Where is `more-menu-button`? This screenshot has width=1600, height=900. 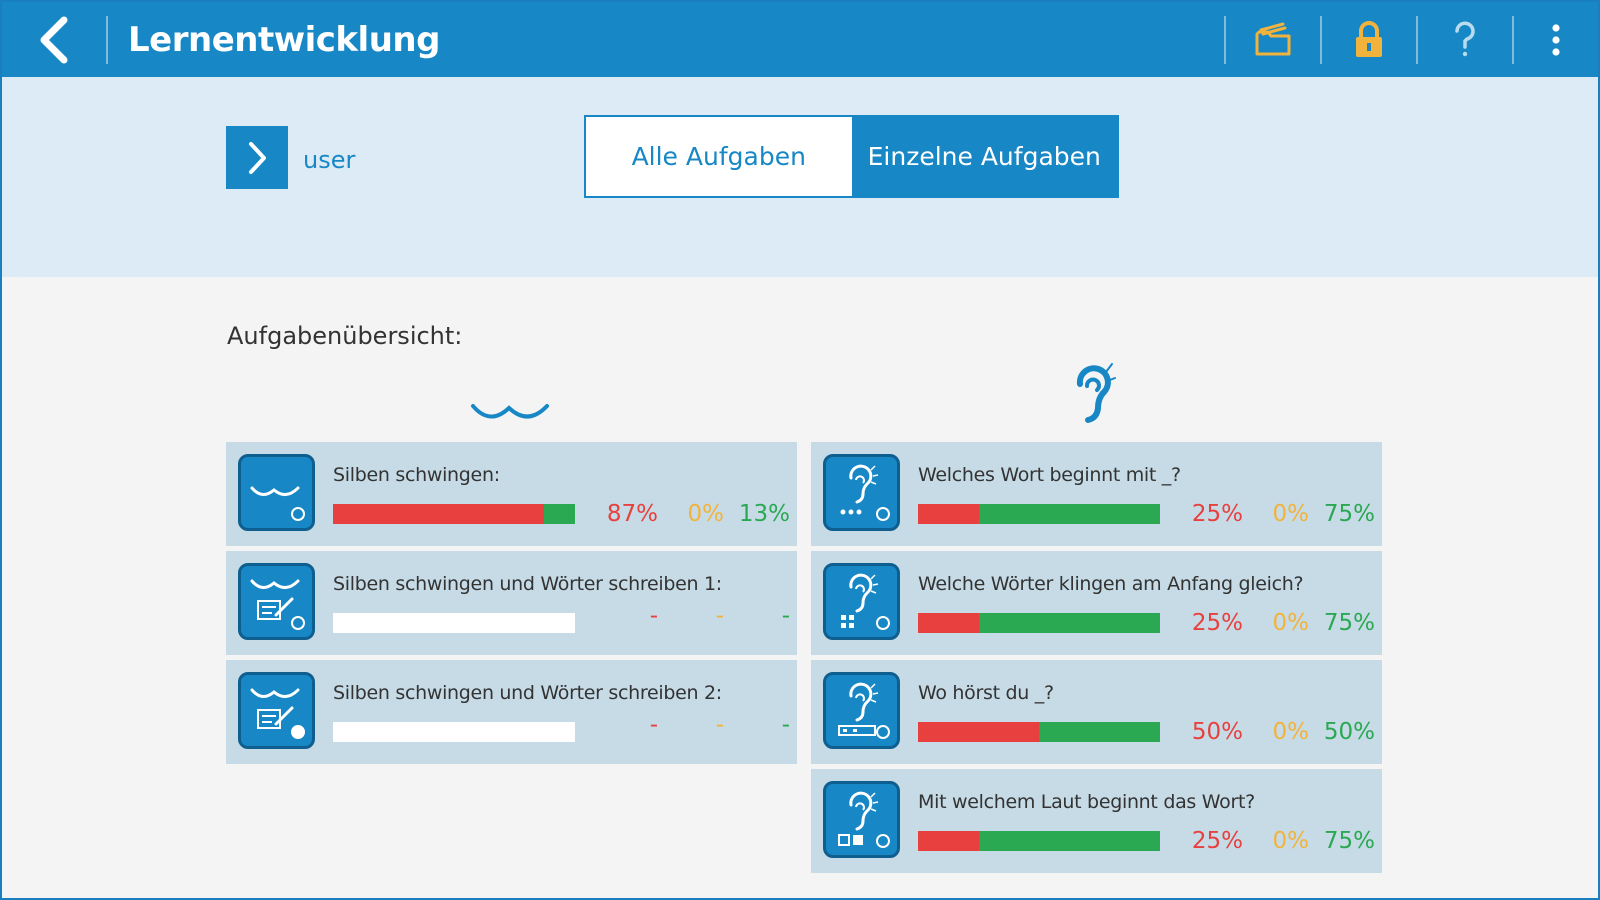
more-menu-button is located at coordinates (1556, 39).